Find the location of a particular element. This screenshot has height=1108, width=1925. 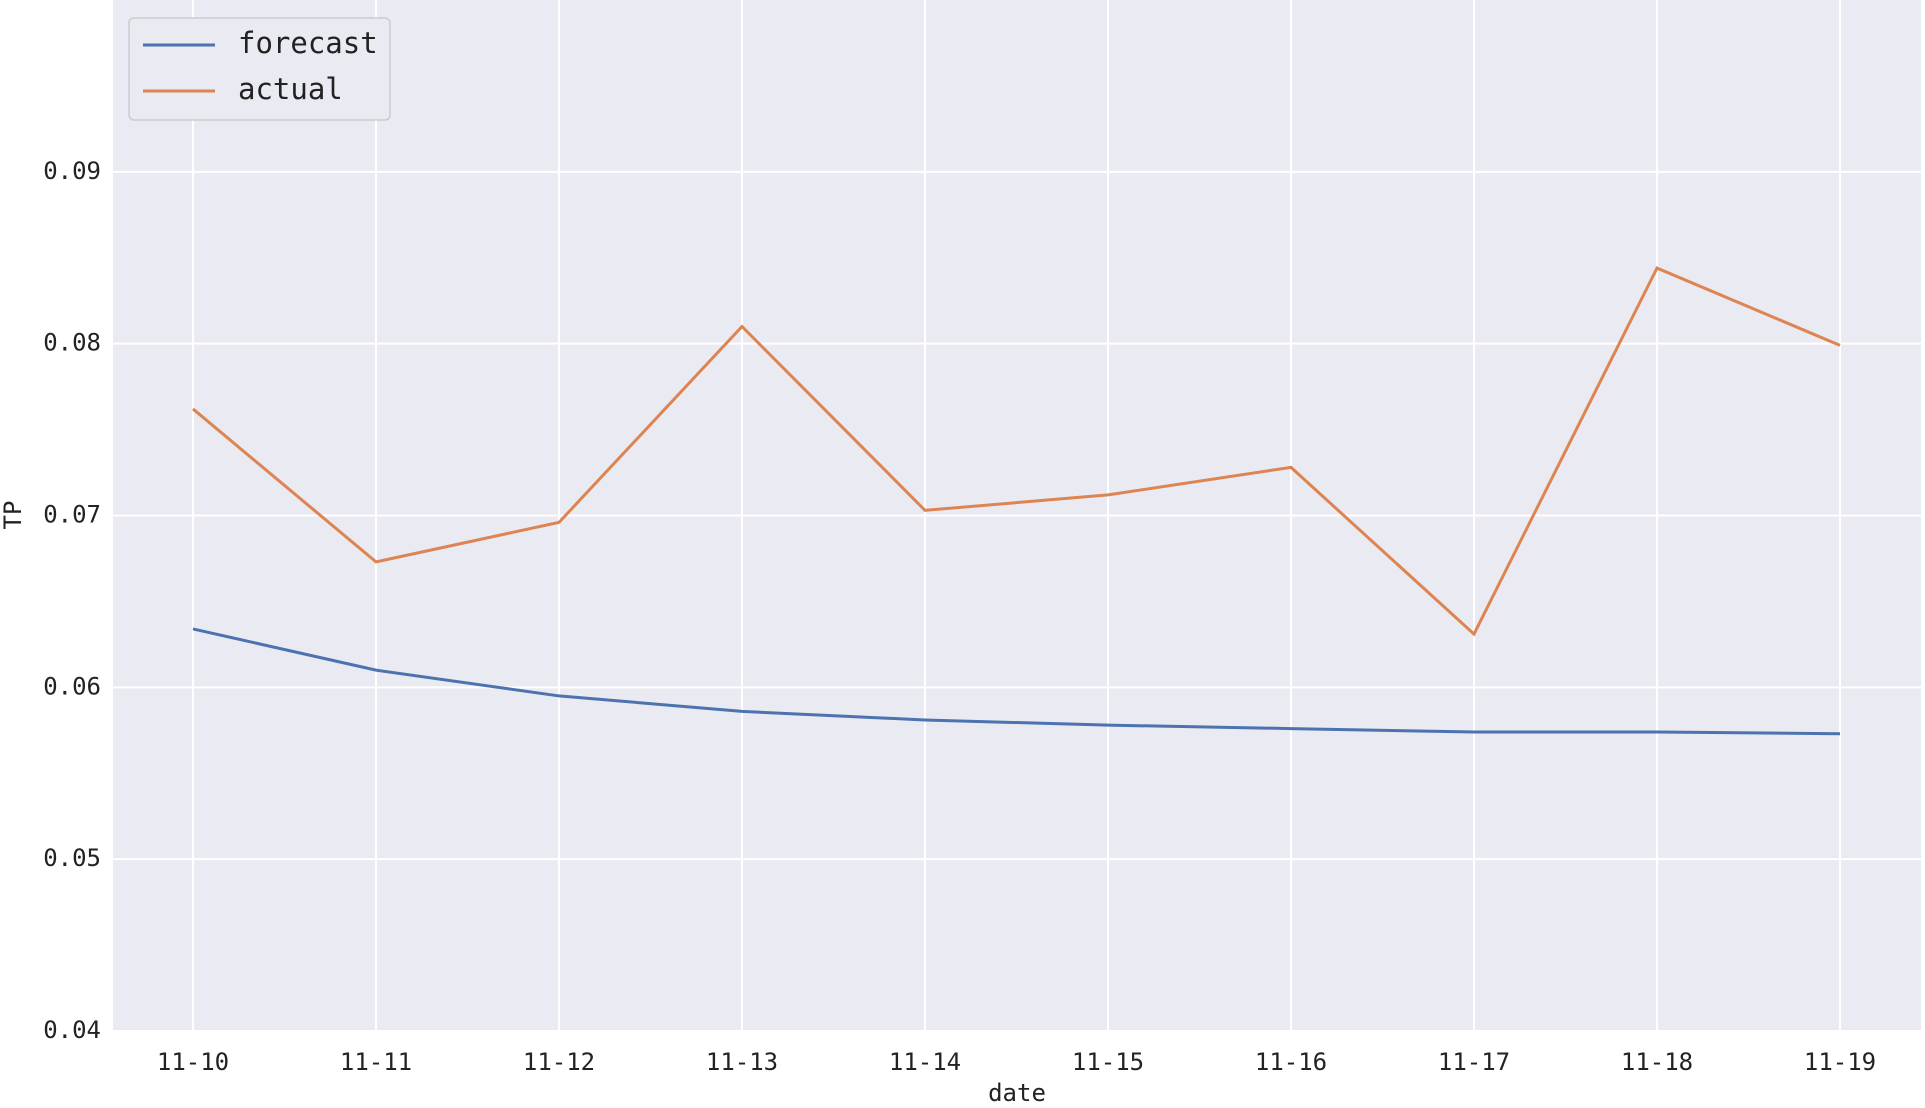

x-tick-label: 11-13 is located at coordinates (742, 1062).